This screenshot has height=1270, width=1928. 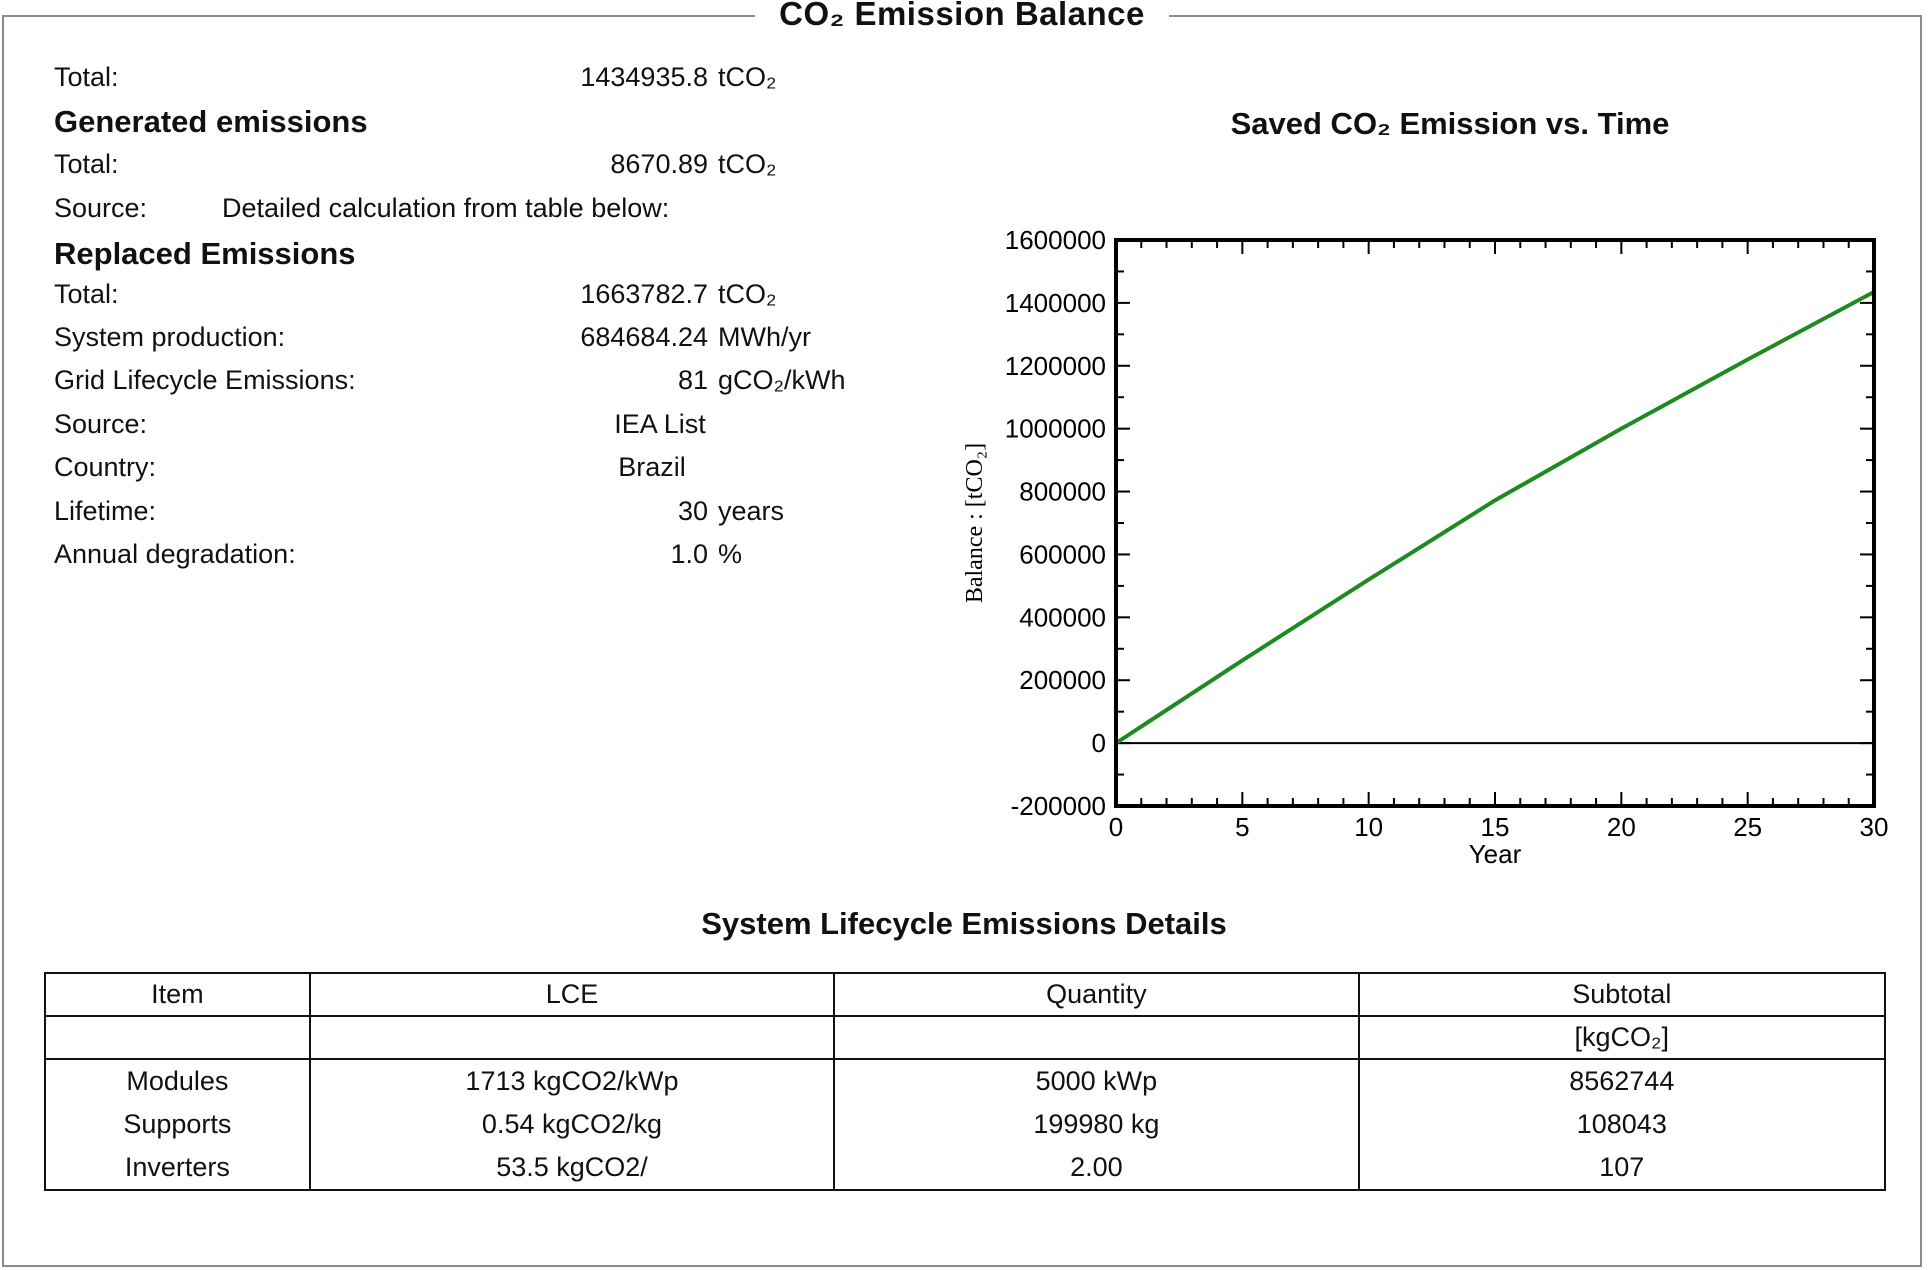 I want to click on generated-total-unit: tCO₂, so click(x=747, y=164).